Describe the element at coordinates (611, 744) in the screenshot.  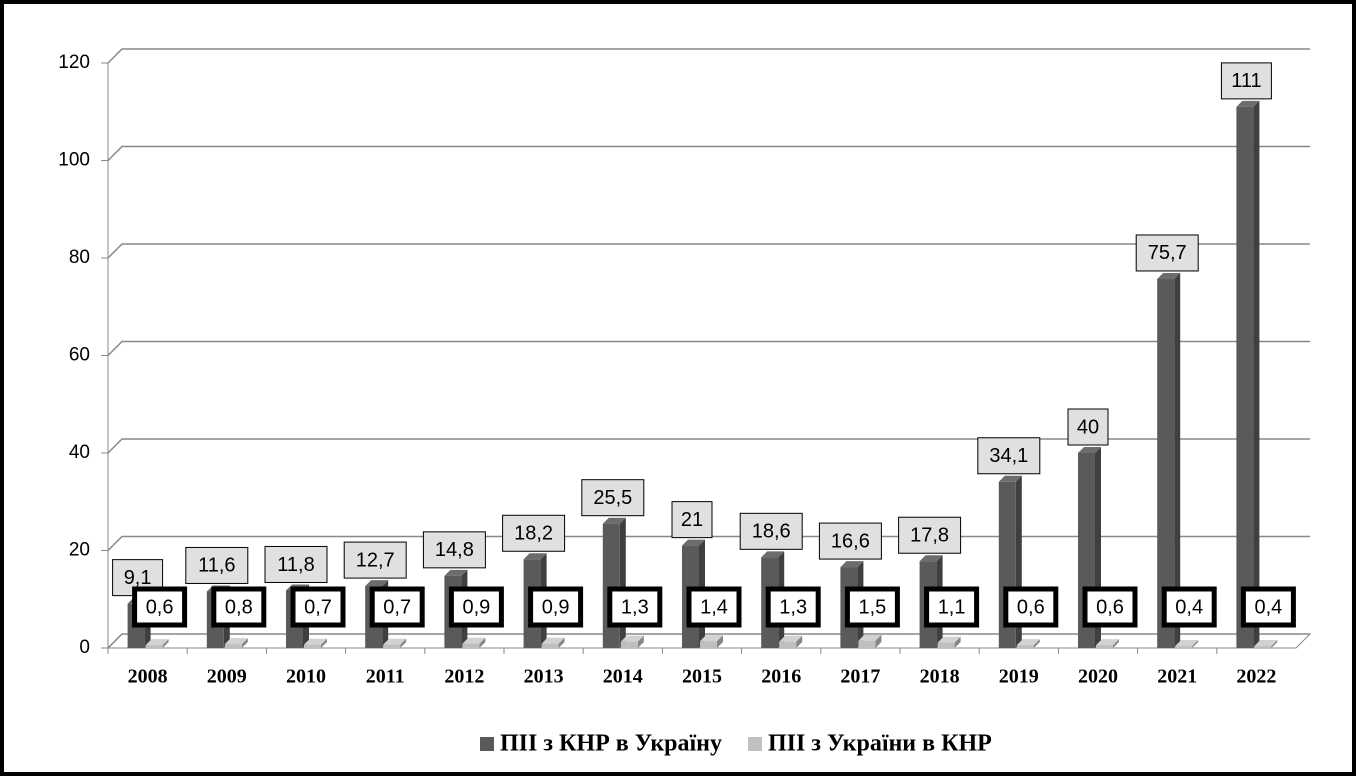
I see `legend-label: ПІІ з КНР в Україну` at that location.